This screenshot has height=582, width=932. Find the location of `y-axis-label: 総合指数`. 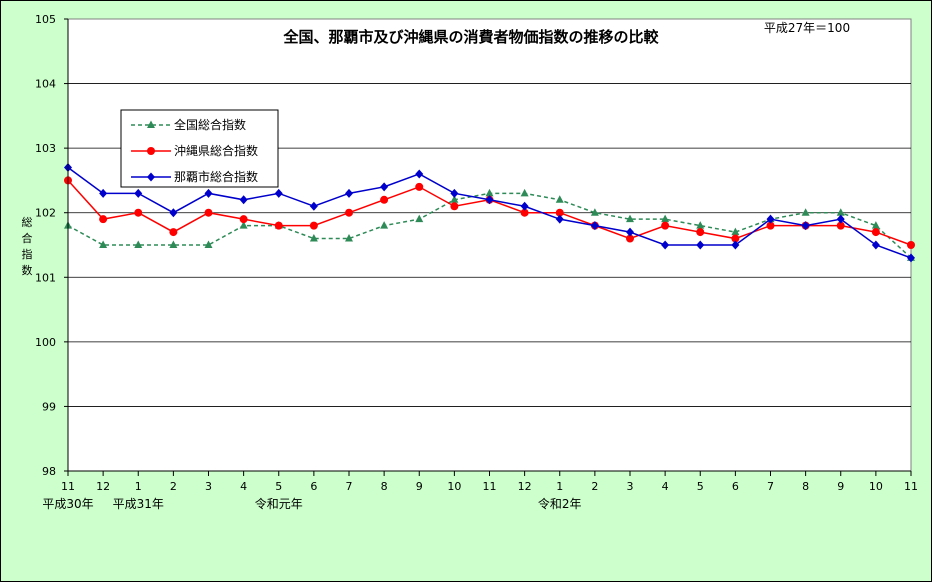

y-axis-label: 総合指数 is located at coordinates (27, 246).